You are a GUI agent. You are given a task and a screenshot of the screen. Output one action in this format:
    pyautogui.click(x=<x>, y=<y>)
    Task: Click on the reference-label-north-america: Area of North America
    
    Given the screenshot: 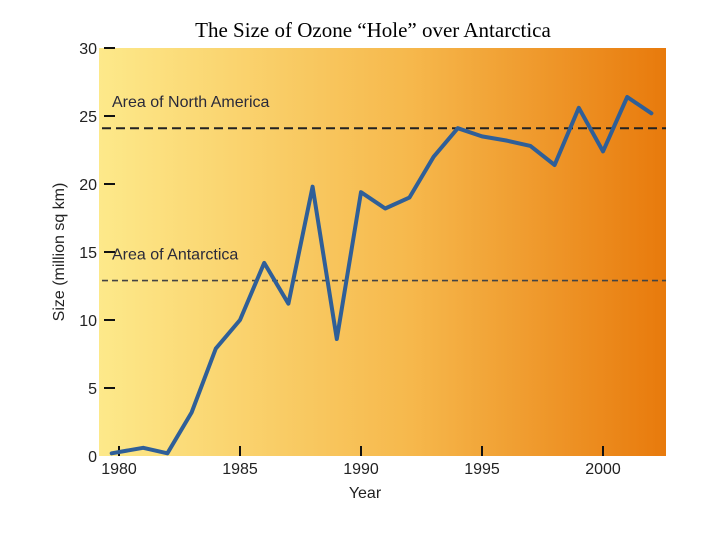 What is the action you would take?
    pyautogui.click(x=191, y=102)
    